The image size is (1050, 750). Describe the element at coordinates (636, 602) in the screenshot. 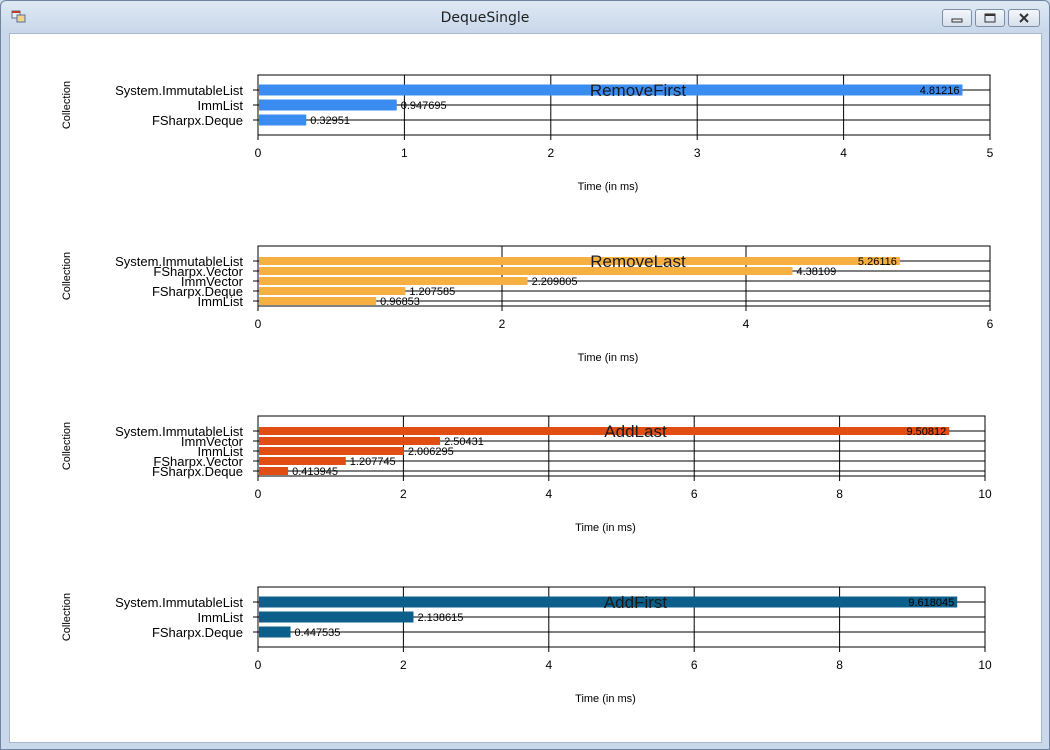

I see `chart-title: AddFirst` at that location.